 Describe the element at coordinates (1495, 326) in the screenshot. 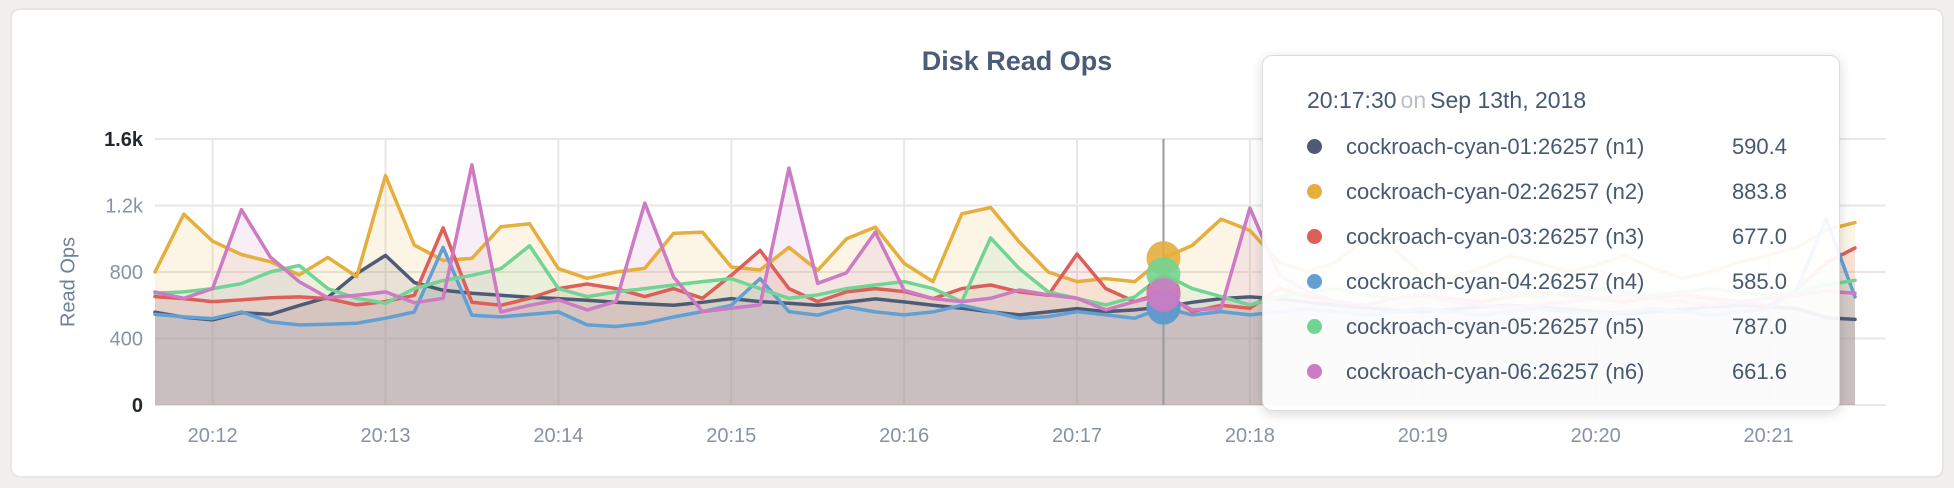

I see `series-name: cockroach-cyan-05:26257 (n5)` at that location.